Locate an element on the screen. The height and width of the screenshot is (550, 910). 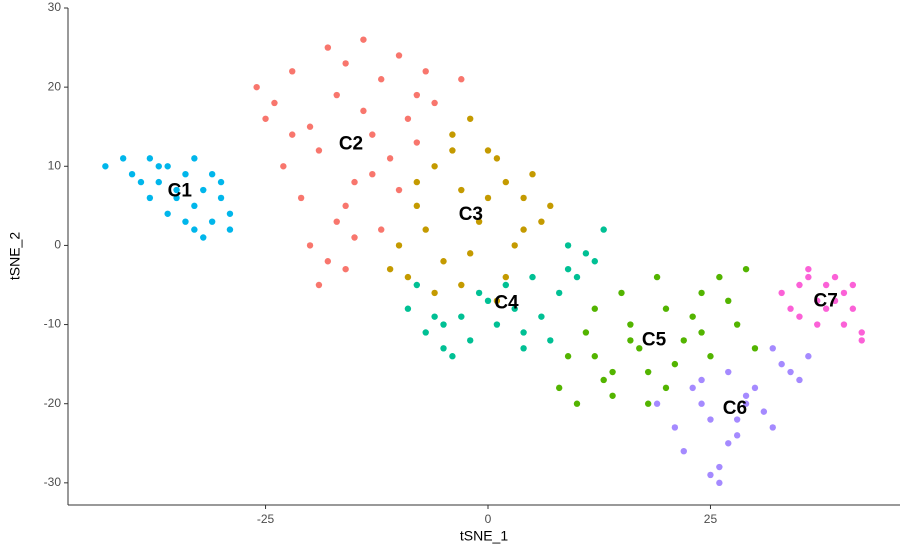
x-tick-label: -25 is located at coordinates (266, 519).